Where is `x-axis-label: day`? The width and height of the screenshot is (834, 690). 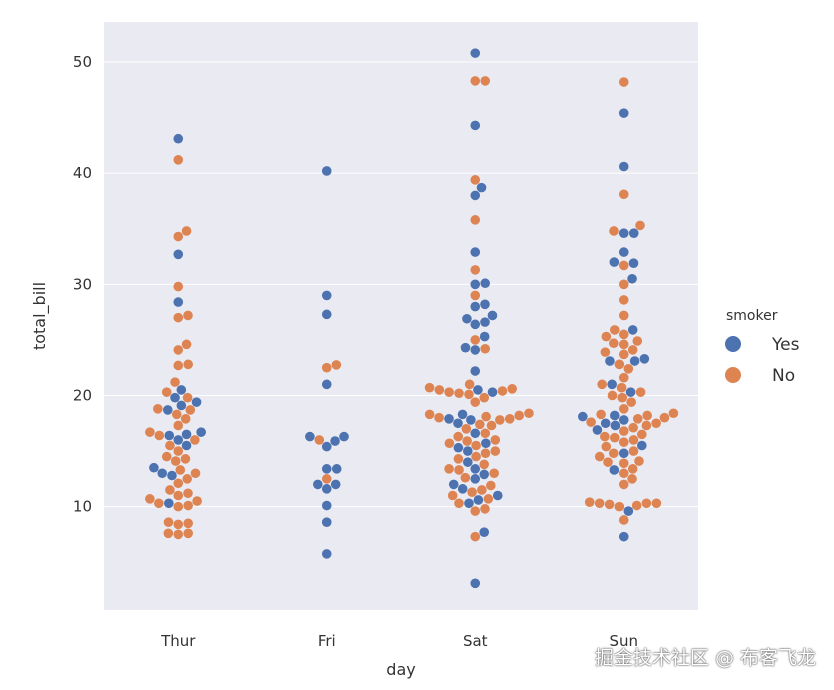 x-axis-label: day is located at coordinates (400, 669).